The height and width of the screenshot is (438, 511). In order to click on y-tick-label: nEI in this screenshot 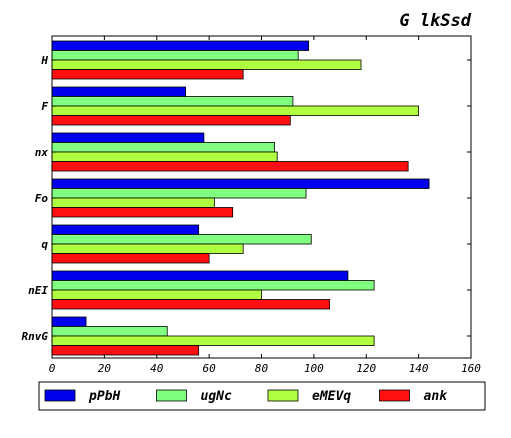, I will do `click(38, 290)`.